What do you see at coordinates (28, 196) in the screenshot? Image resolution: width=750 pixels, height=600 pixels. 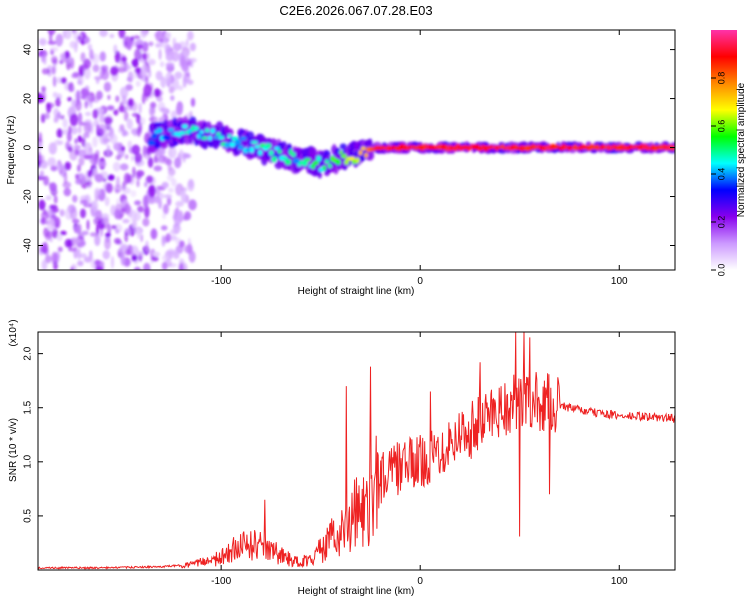 I see `y-tick-label: -20` at bounding box center [28, 196].